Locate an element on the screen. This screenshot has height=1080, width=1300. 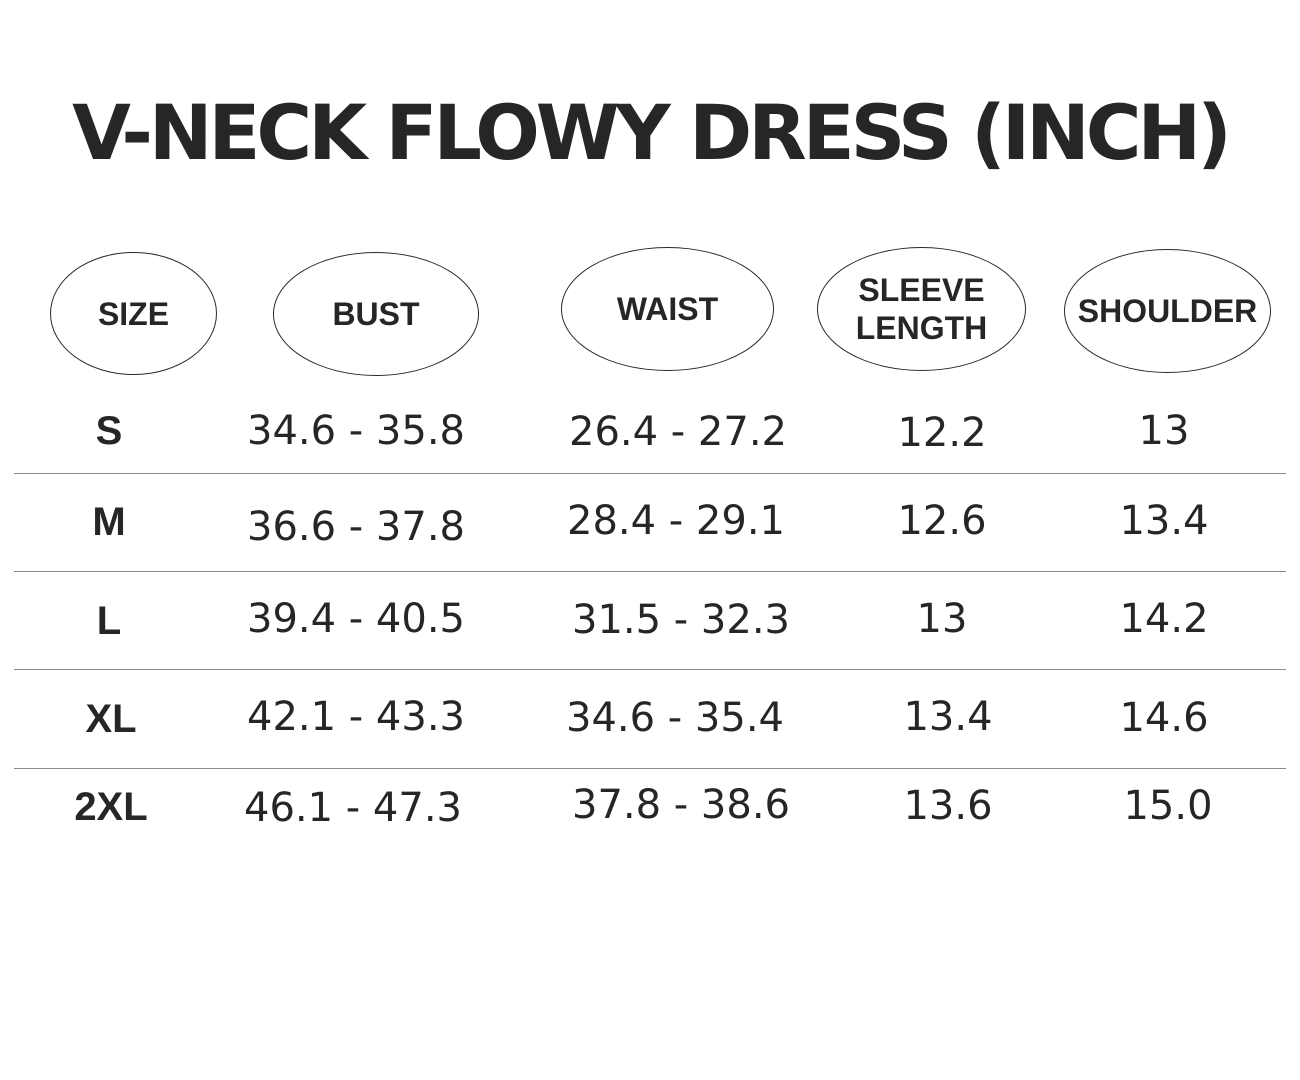
row-shoulder-xl: 14.6 is located at coordinates (1164, 718).